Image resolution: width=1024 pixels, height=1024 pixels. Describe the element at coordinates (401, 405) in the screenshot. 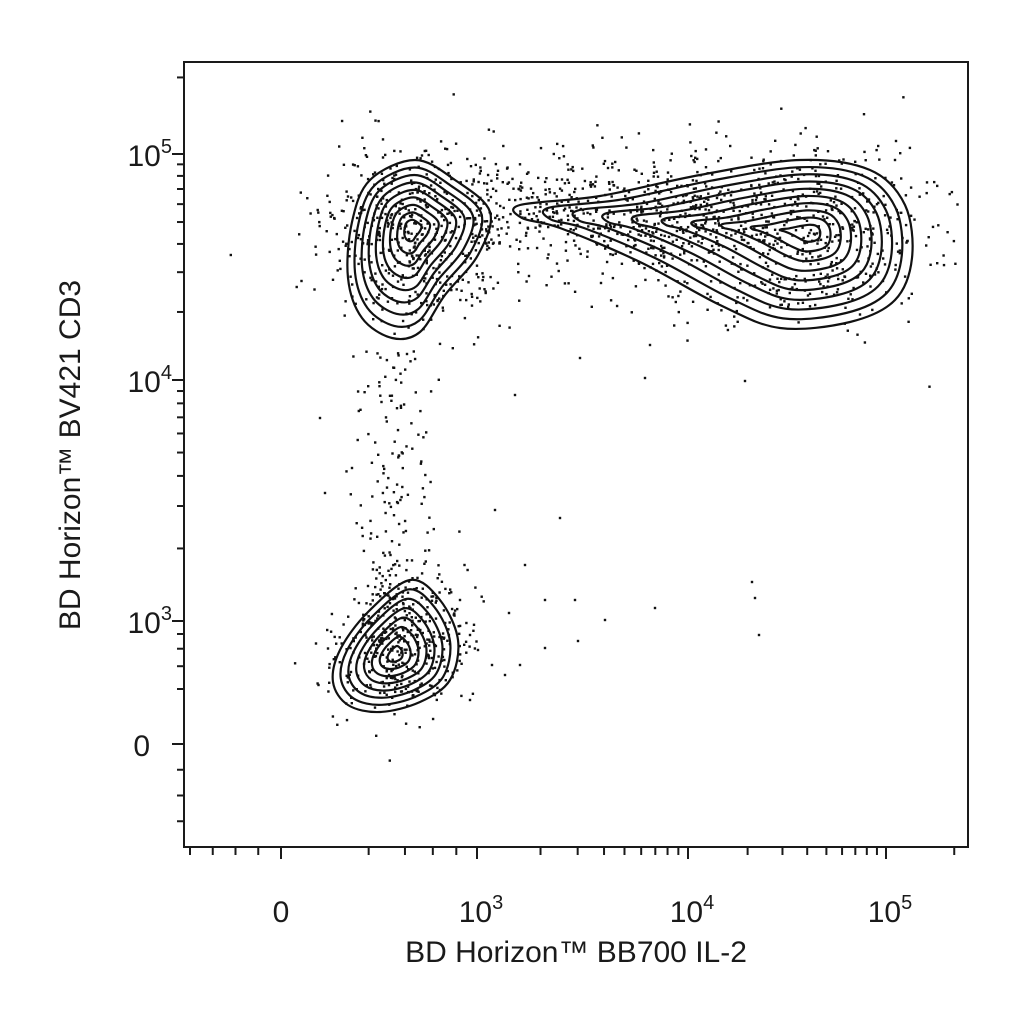

I see `event-dot-2068` at that location.